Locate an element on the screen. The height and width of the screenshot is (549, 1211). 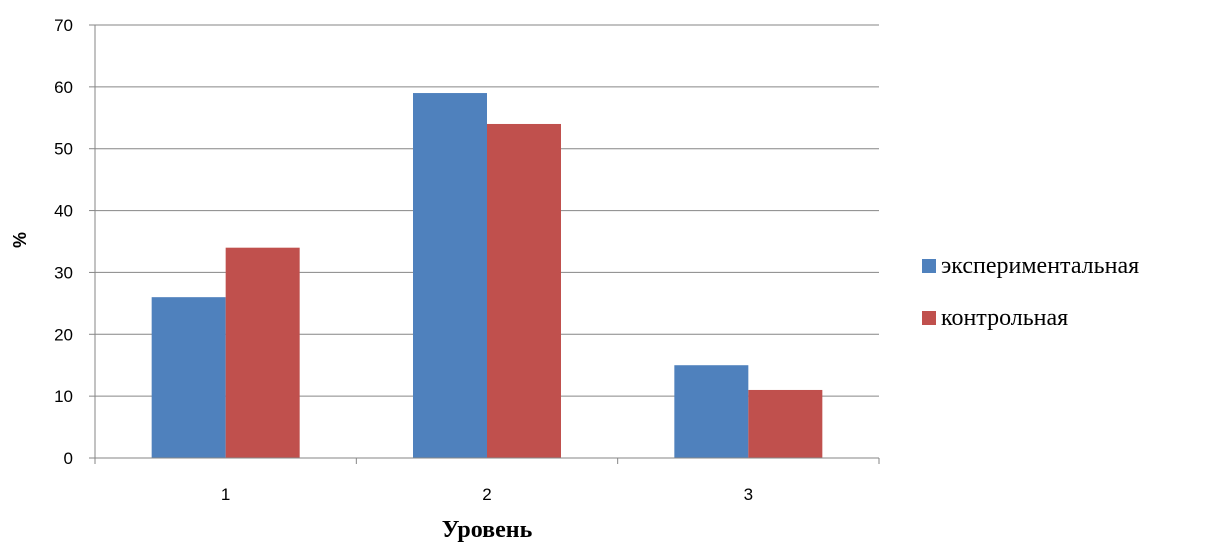
y-tick-labels: 0 10 20 30 40 50 60 70 is located at coordinates (63, 242).